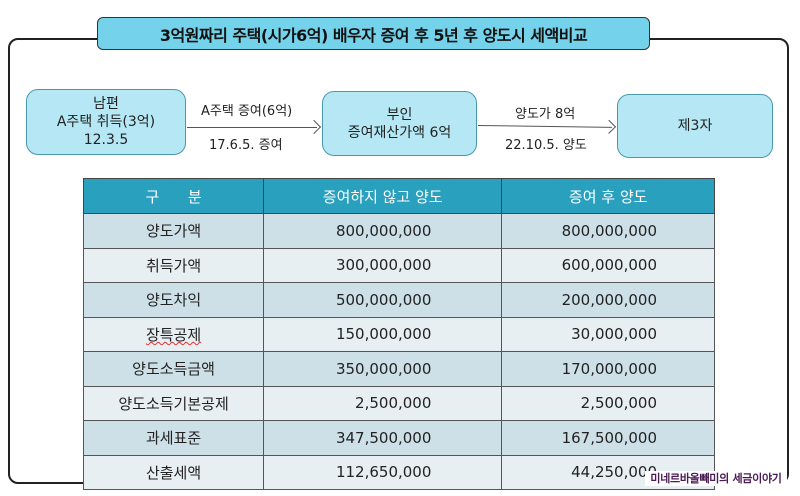  Describe the element at coordinates (608, 403) in the screenshot. I see `value-after-gift: 2,500,000` at that location.